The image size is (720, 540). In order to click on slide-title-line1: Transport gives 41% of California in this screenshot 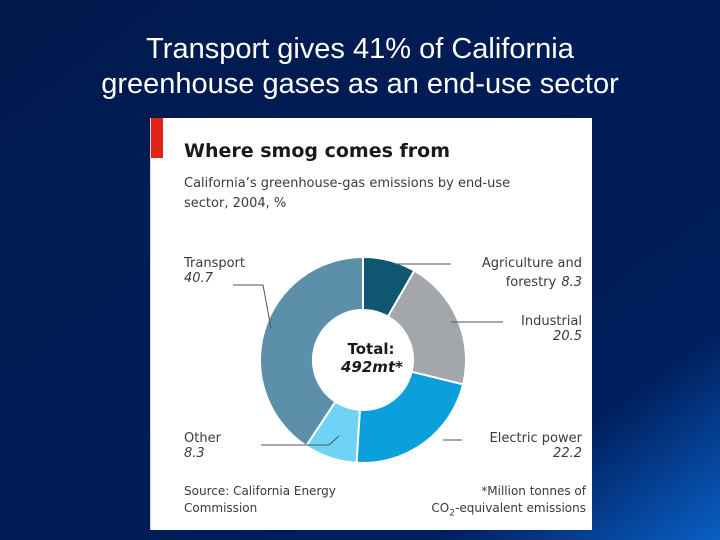, I will do `click(360, 49)`.